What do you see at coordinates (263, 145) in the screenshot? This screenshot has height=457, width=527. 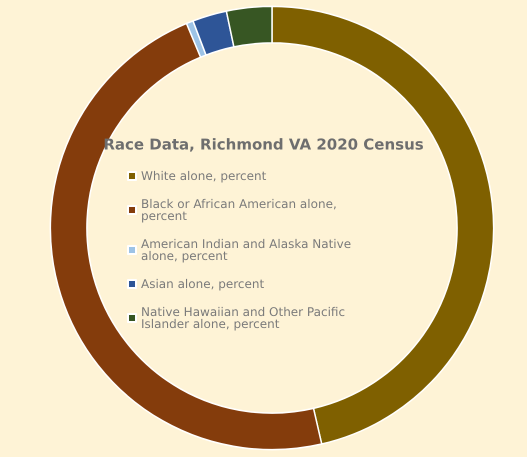 I see `text: Race Data, Richmond VA 2020 Census` at bounding box center [263, 145].